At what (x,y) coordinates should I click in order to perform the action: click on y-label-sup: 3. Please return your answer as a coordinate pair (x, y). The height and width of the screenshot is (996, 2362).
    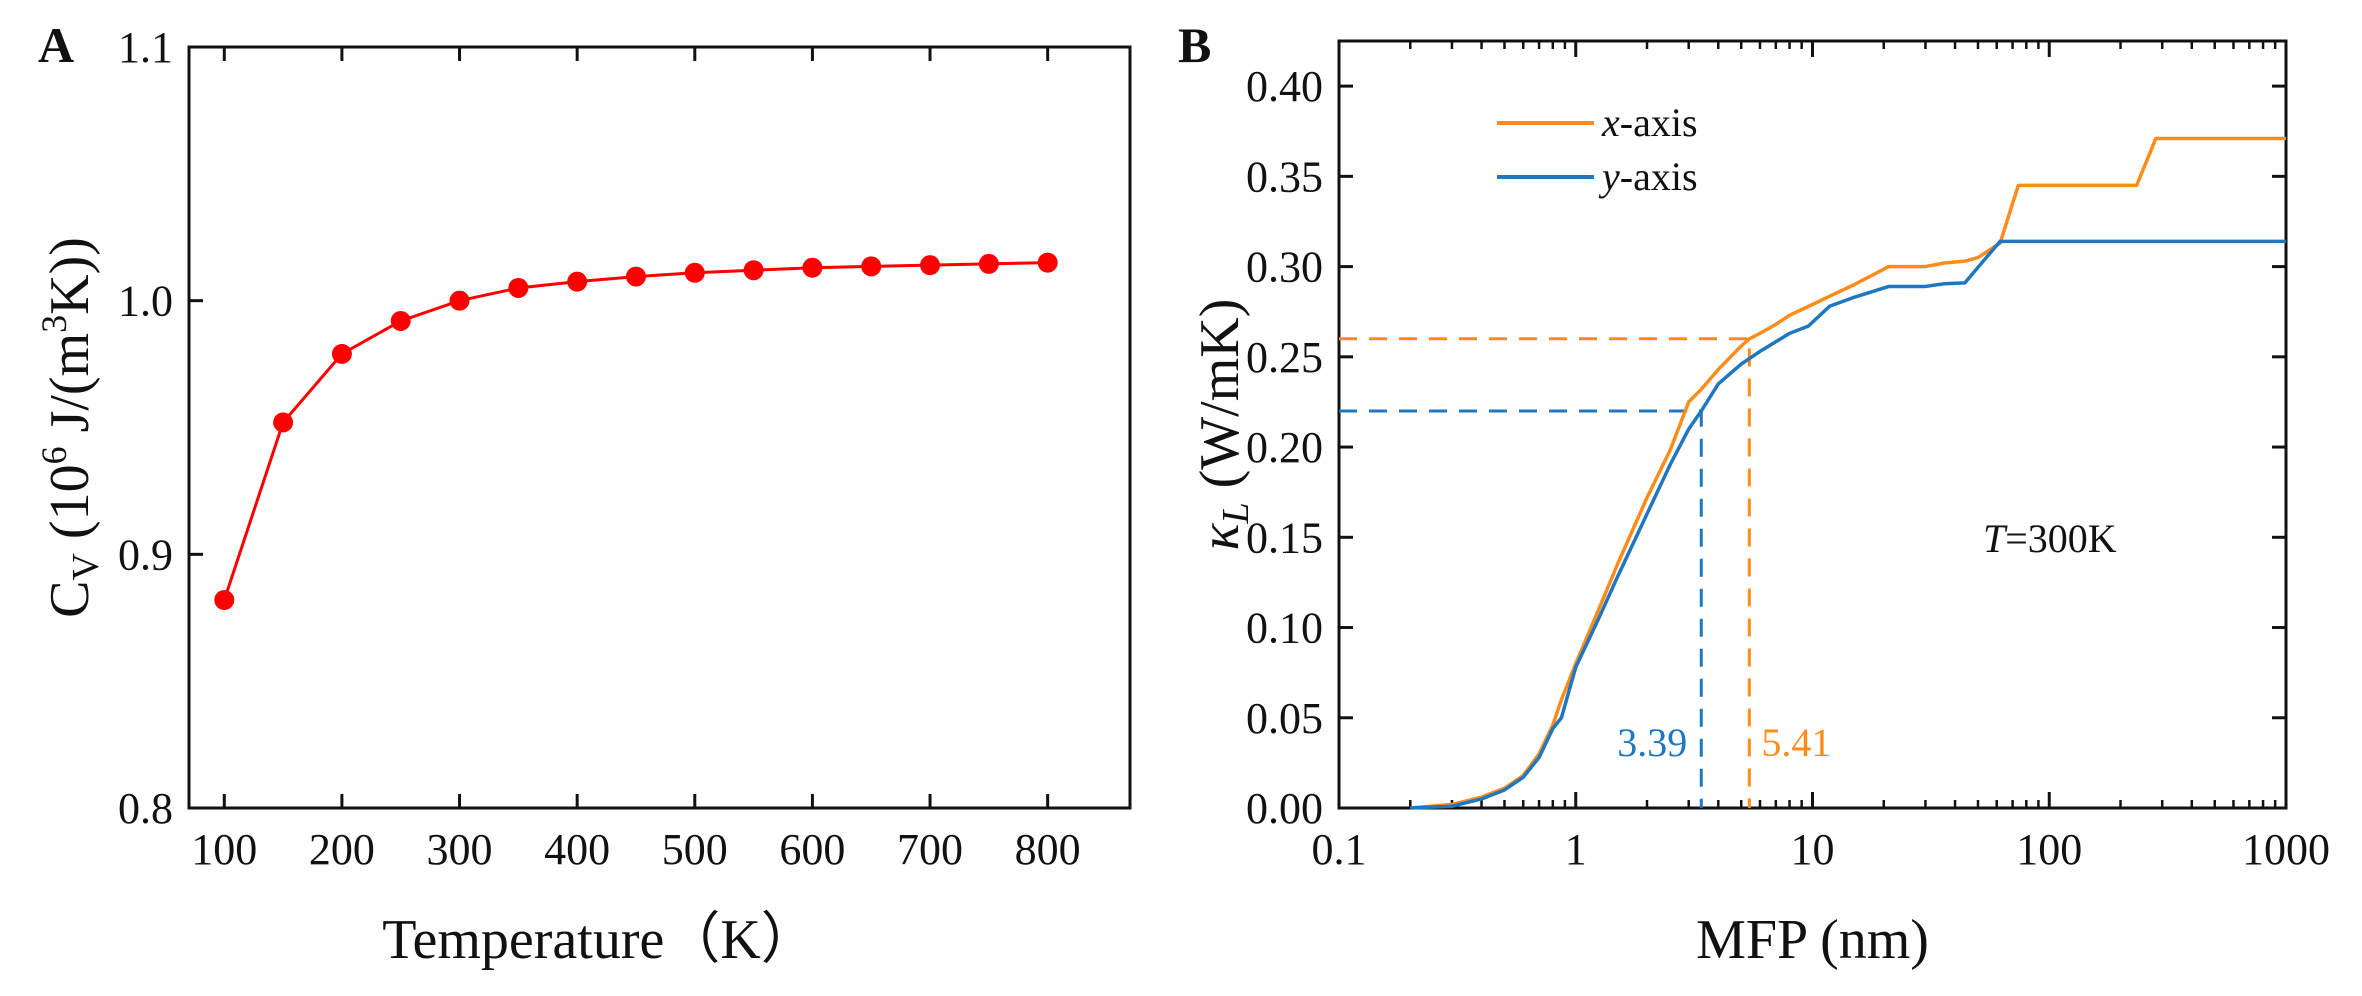
    Looking at the image, I should click on (54, 324).